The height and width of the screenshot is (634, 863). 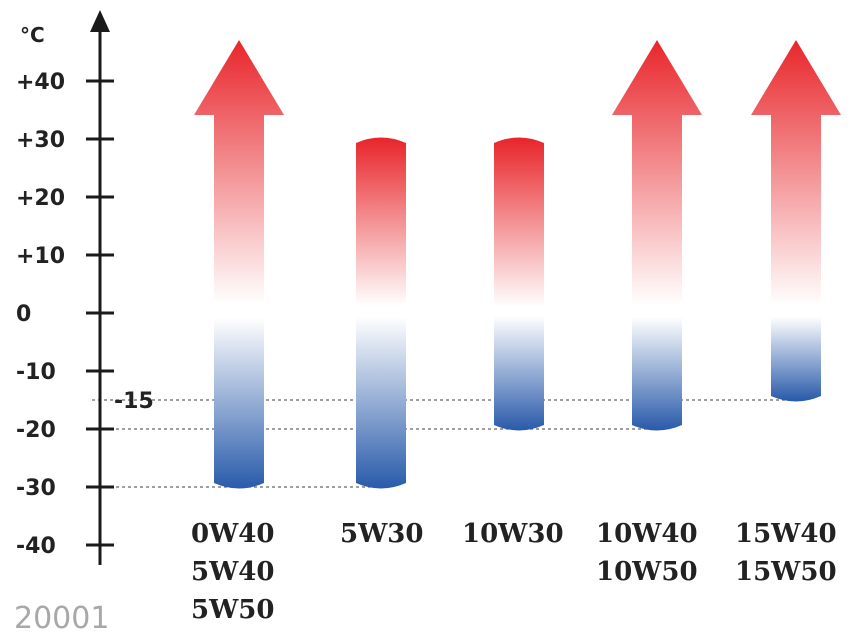 I want to click on y-tick-label: +10, so click(x=40, y=256).